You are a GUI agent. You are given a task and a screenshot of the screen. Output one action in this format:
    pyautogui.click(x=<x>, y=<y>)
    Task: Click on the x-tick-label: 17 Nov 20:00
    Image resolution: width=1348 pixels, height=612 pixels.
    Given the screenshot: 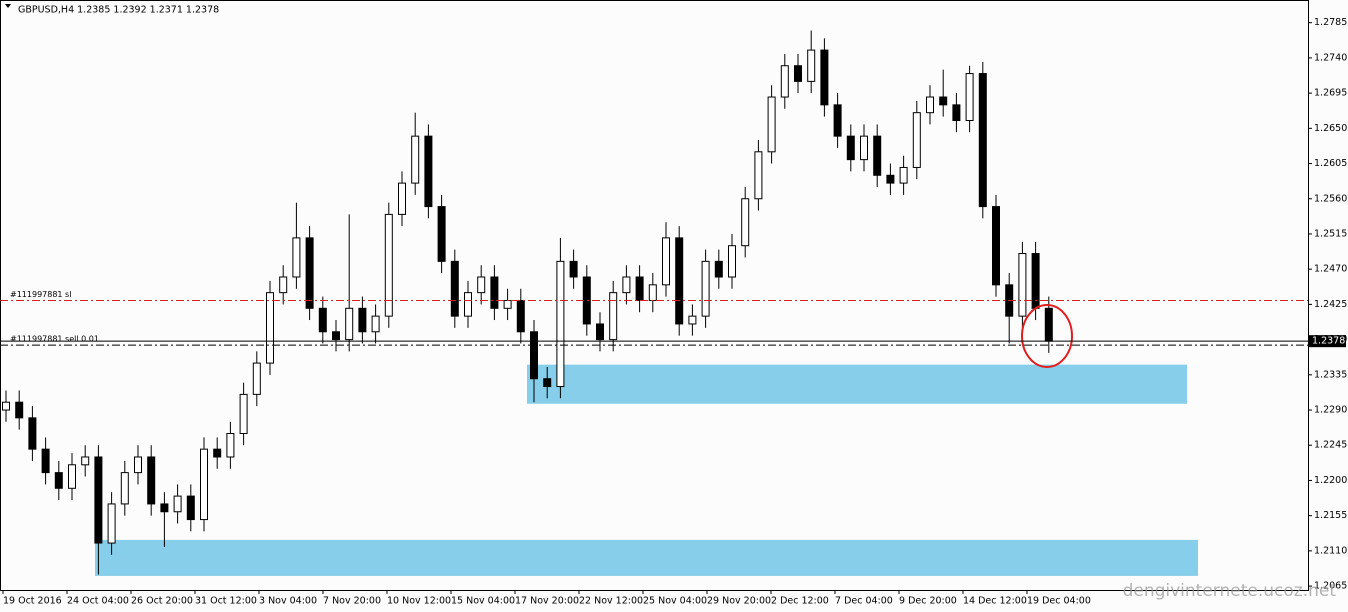 What is the action you would take?
    pyautogui.click(x=547, y=601)
    